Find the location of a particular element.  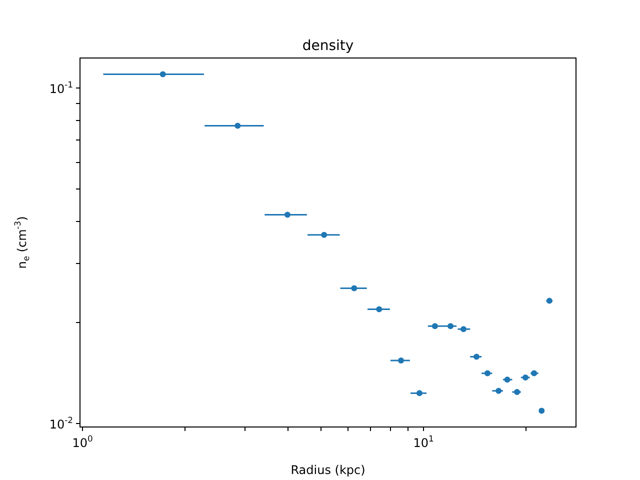

x-axis-title: Radius (kpc) is located at coordinates (328, 470).